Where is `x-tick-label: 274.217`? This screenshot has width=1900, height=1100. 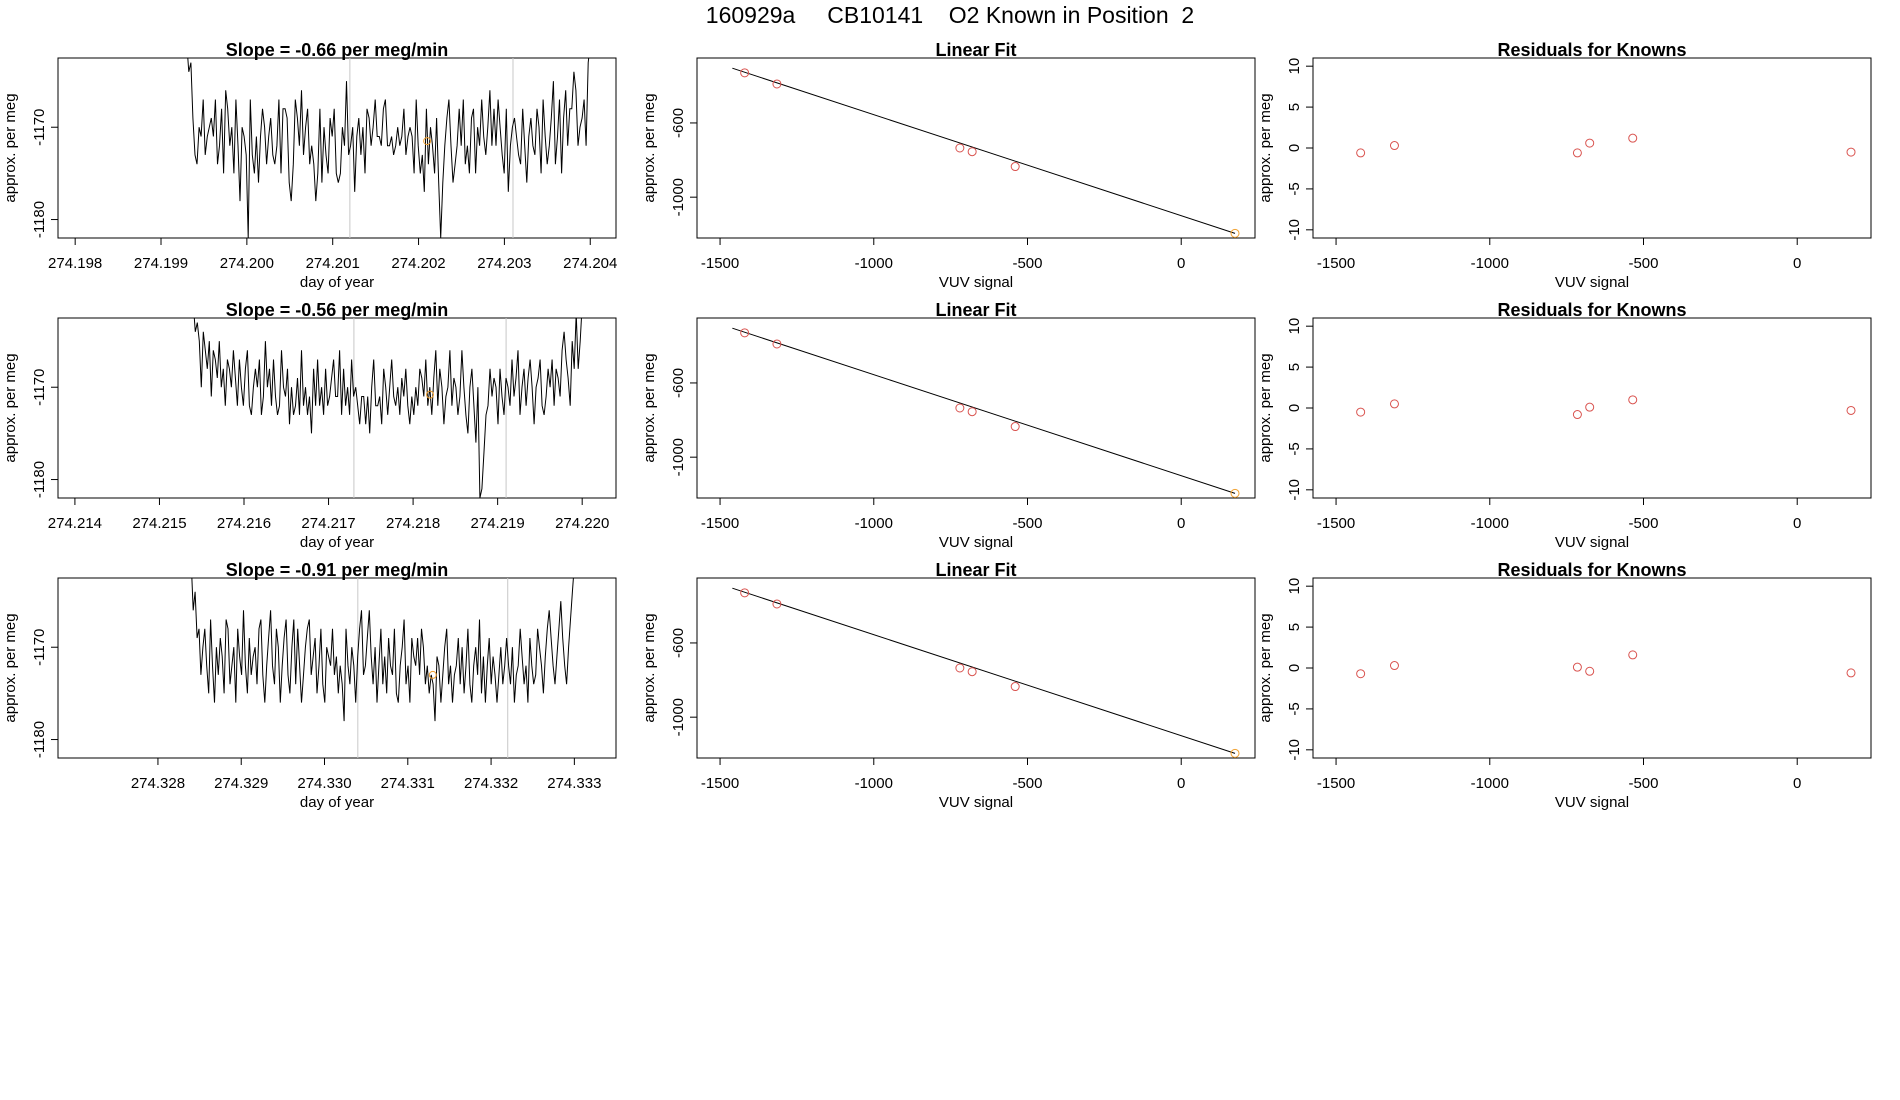
x-tick-label: 274.217 is located at coordinates (328, 523).